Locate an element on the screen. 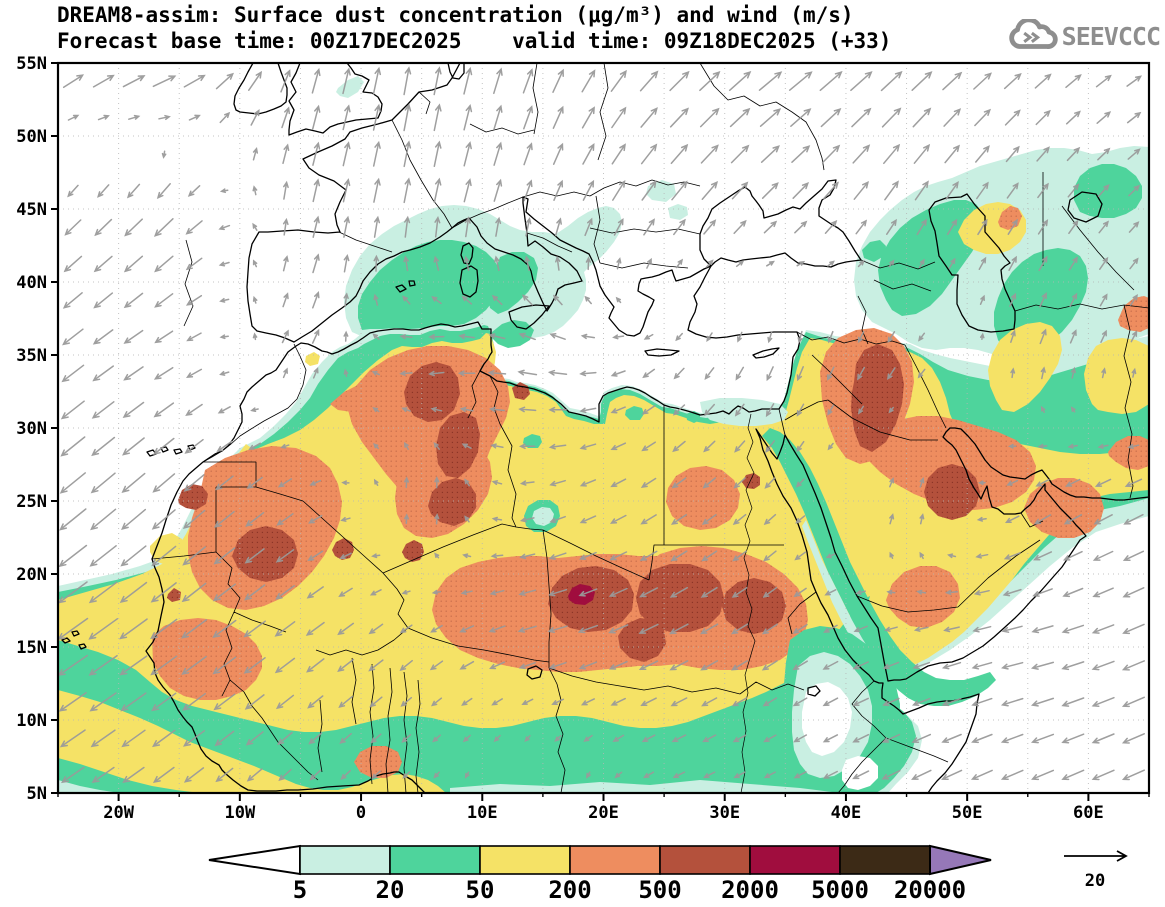 Image resolution: width=1165 pixels, height=907 pixels. lat-label: 45N is located at coordinates (31, 210).